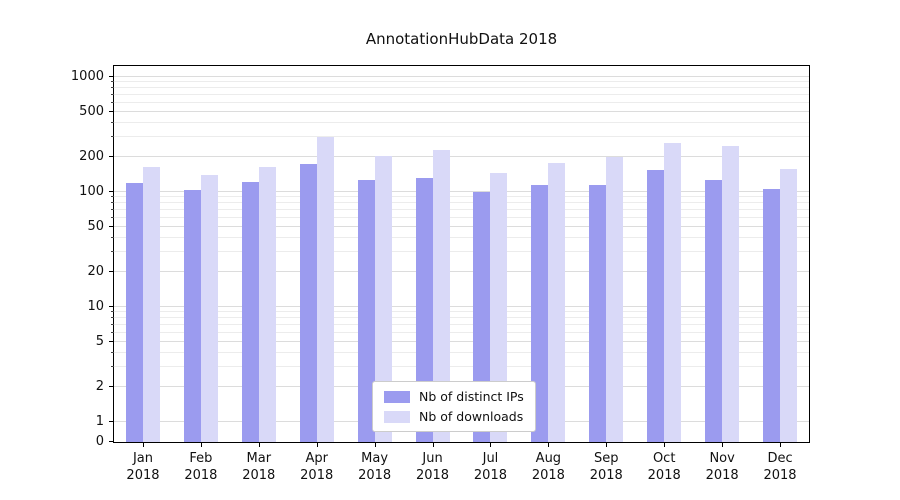 The width and height of the screenshot is (900, 500). Describe the element at coordinates (664, 467) in the screenshot. I see `x-tick-label: Oct 2018` at that location.